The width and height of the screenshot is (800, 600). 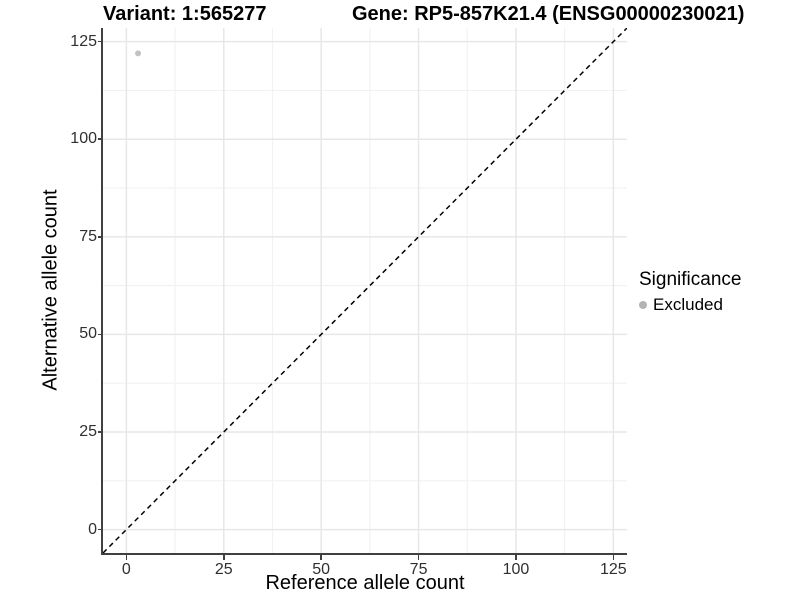 I want to click on legend-point-swatch-icon, so click(x=643, y=305).